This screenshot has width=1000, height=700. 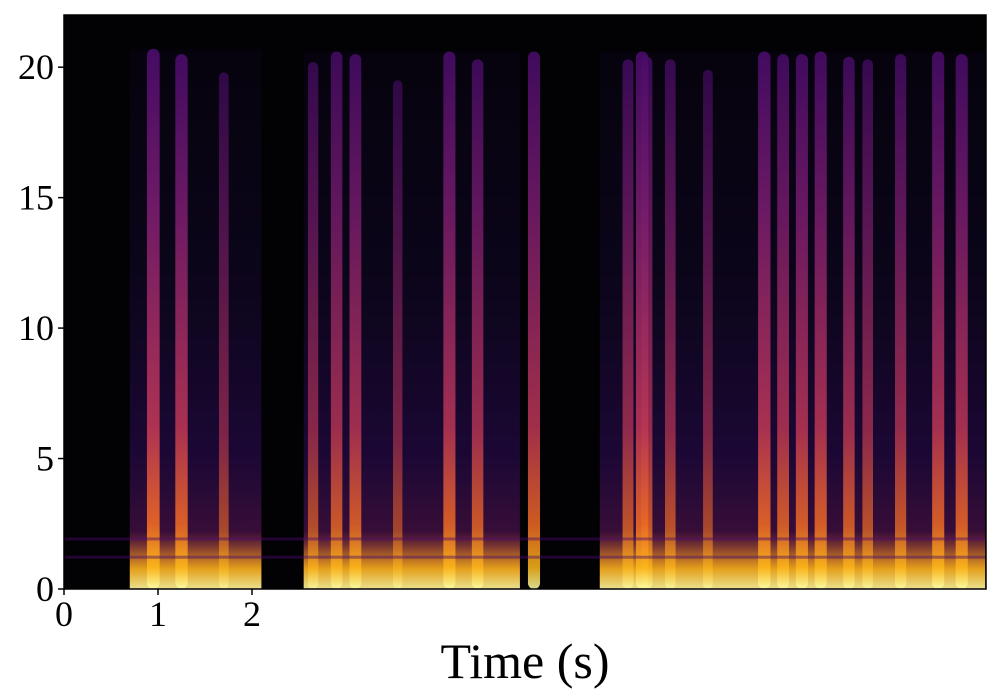 What do you see at coordinates (64, 614) in the screenshot?
I see `x-tick-label-0: 0` at bounding box center [64, 614].